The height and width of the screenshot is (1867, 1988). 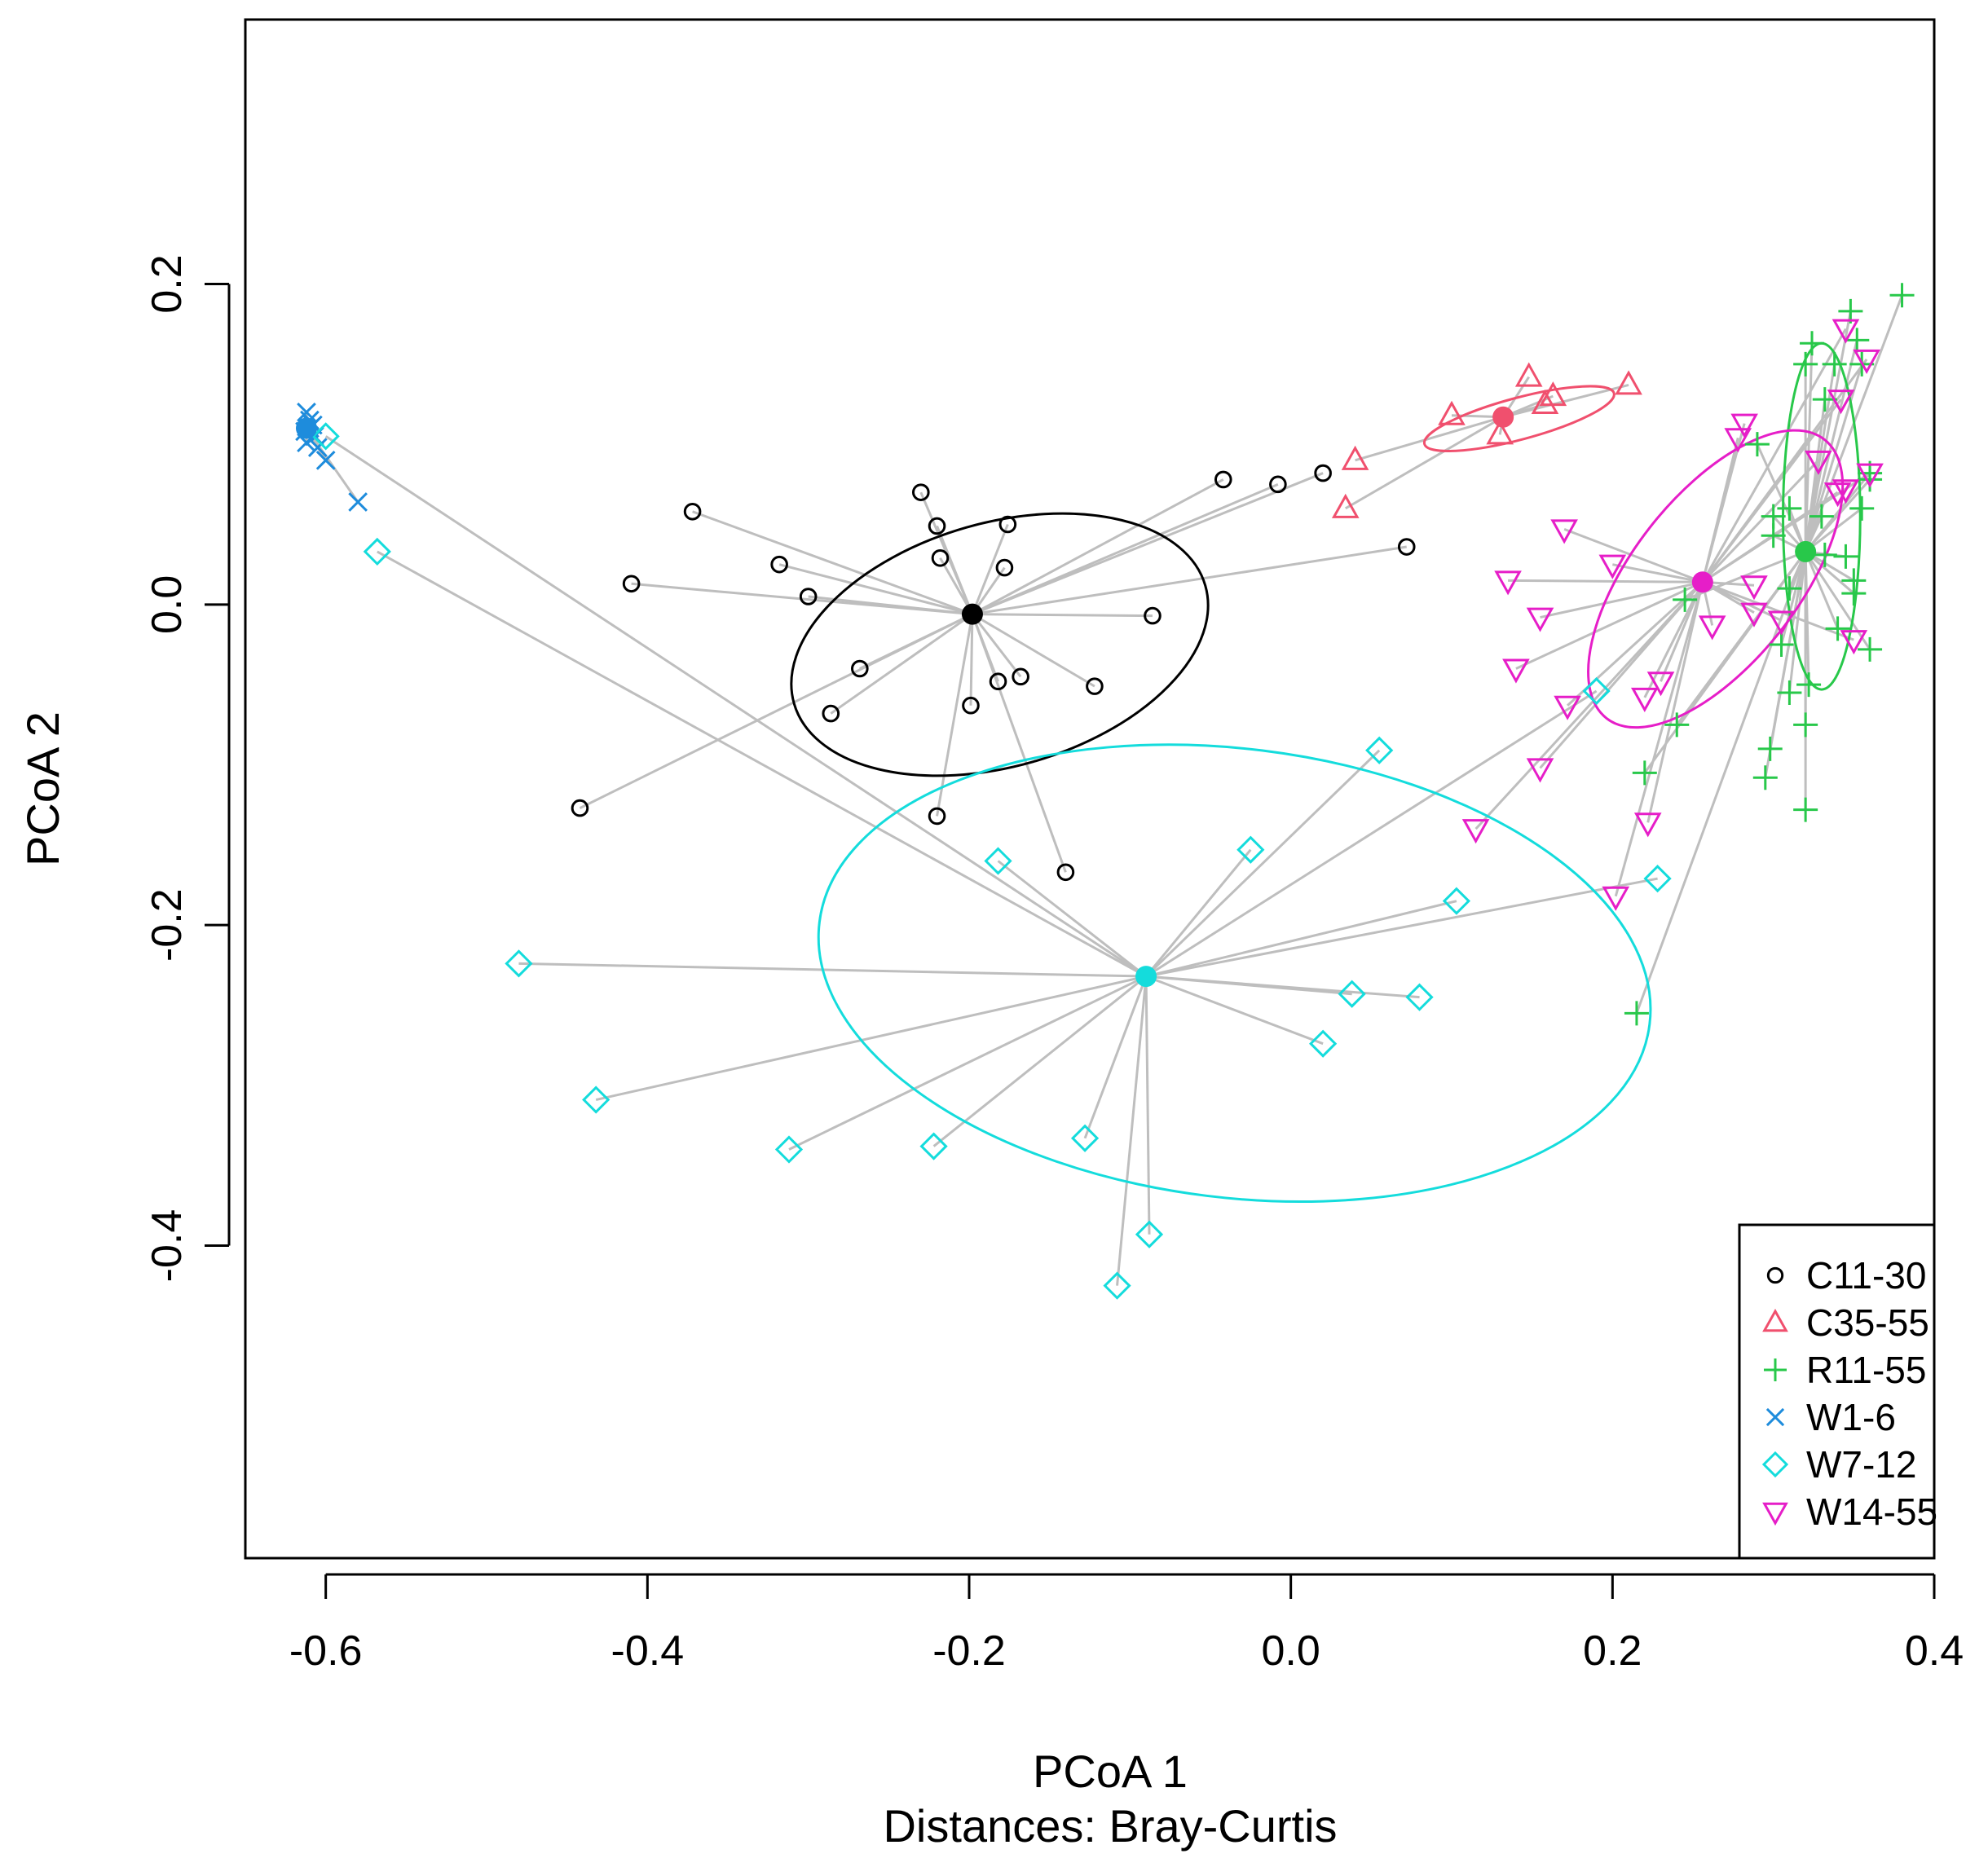 I want to click on x-tick-label-4: 0.2, so click(x=1612, y=1651).